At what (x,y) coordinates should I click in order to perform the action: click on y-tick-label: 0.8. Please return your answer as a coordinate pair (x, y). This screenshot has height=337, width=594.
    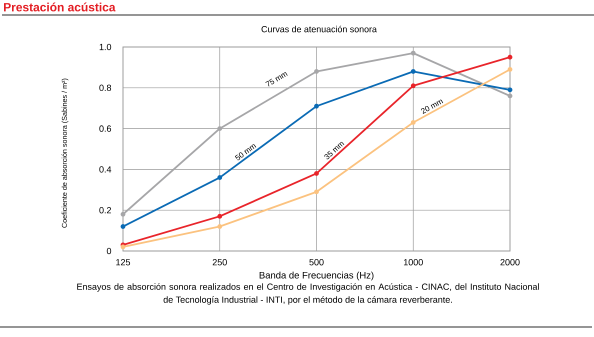
    Looking at the image, I should click on (105, 87).